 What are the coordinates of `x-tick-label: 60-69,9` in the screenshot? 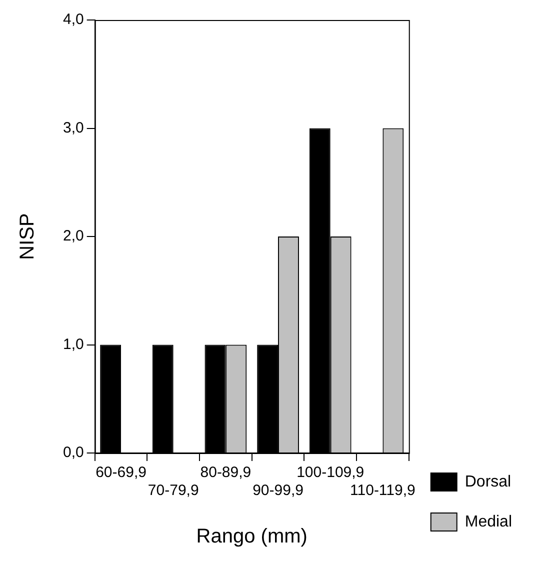 It's located at (121, 473).